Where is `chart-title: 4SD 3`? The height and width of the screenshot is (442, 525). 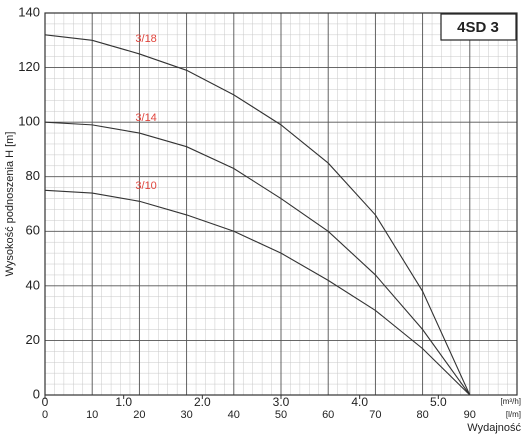
chart-title: 4SD 3 is located at coordinates (478, 27).